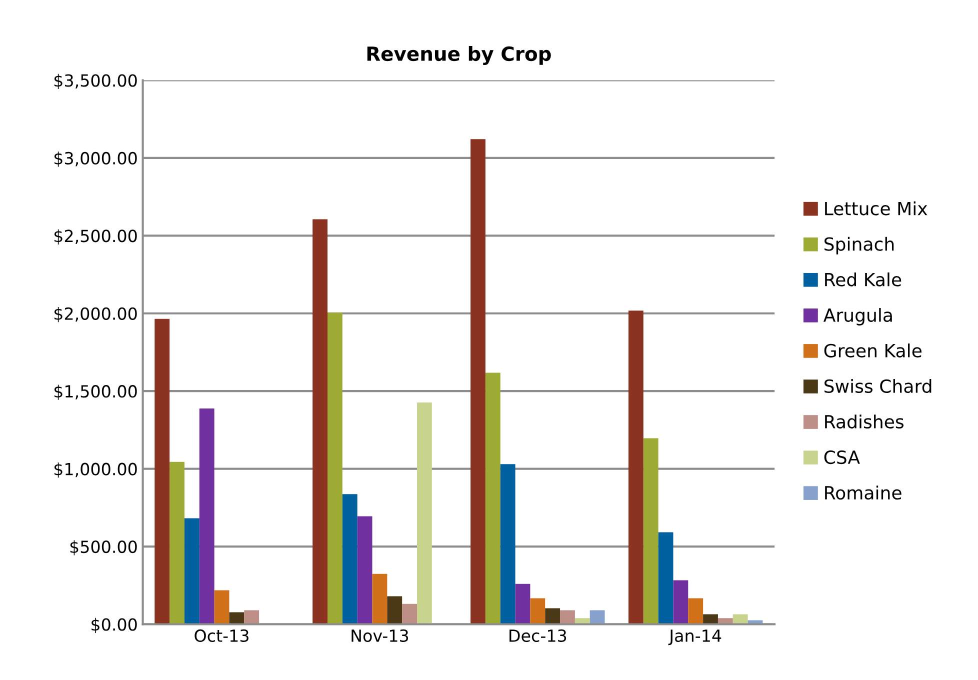 This screenshot has width=978, height=680. What do you see at coordinates (695, 638) in the screenshot?
I see `x-tick-label: Jan-14` at bounding box center [695, 638].